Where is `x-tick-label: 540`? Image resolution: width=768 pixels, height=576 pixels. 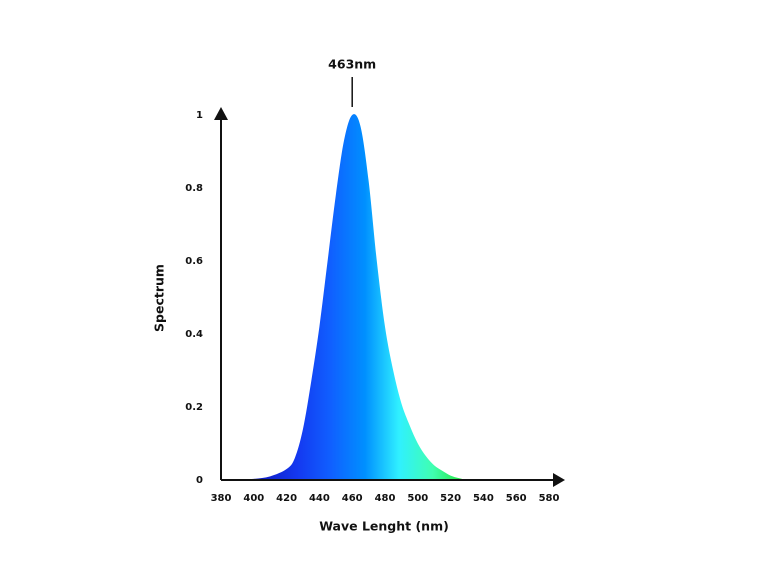
x-tick-label: 540 is located at coordinates (483, 498).